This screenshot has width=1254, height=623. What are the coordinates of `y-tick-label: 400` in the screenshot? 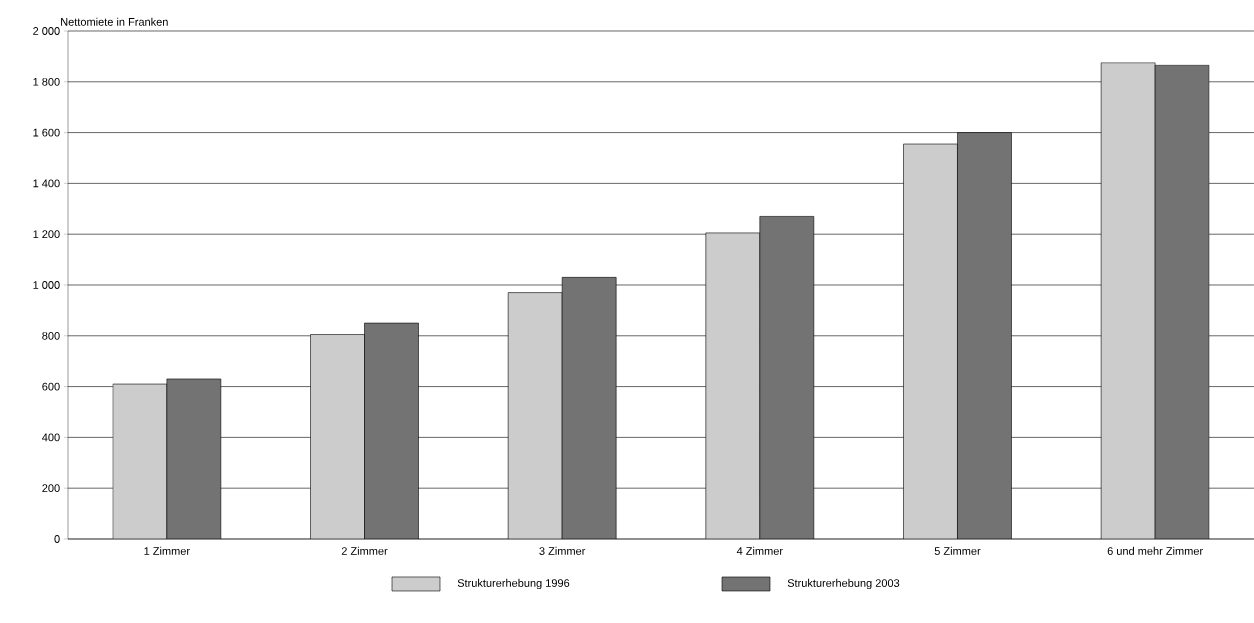 It's located at (51, 437).